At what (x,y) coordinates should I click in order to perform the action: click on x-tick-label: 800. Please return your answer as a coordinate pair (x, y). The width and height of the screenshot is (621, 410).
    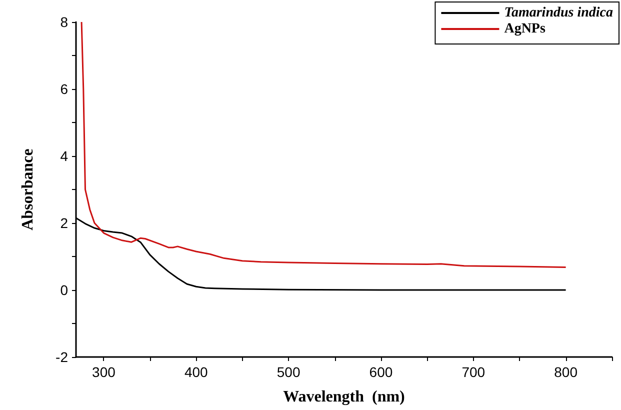
    Looking at the image, I should click on (566, 372).